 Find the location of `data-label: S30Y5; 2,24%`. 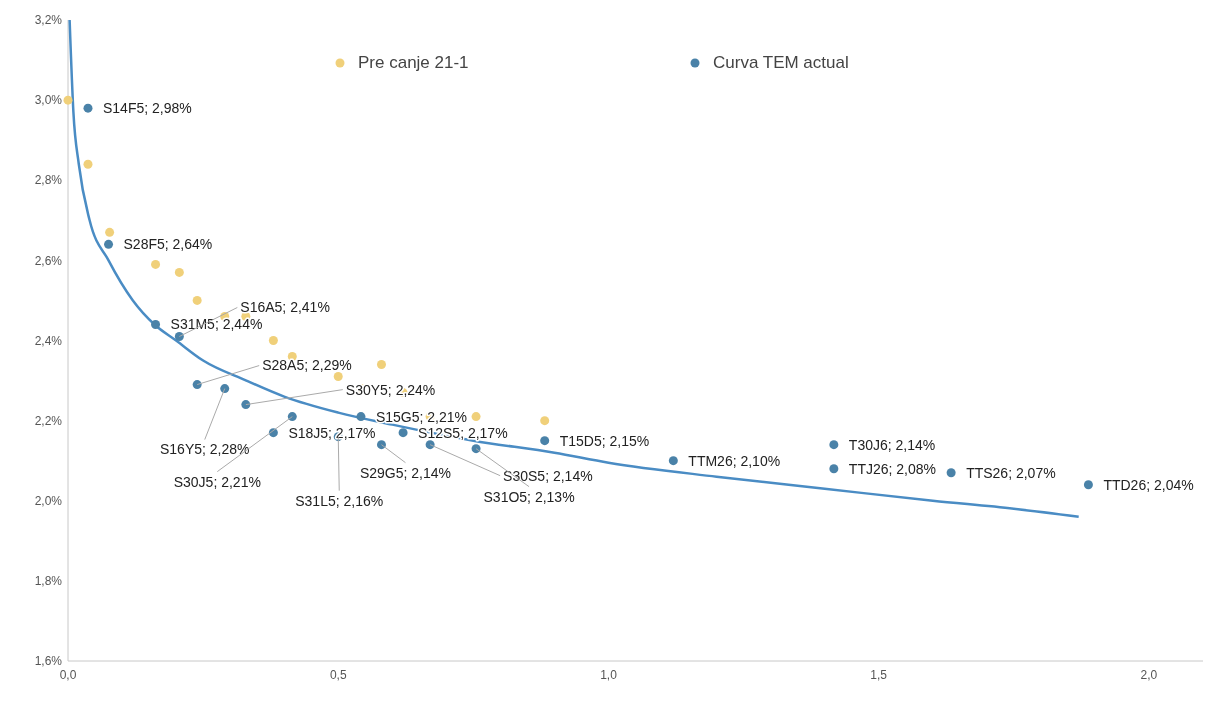

data-label: S30Y5; 2,24% is located at coordinates (390, 389).